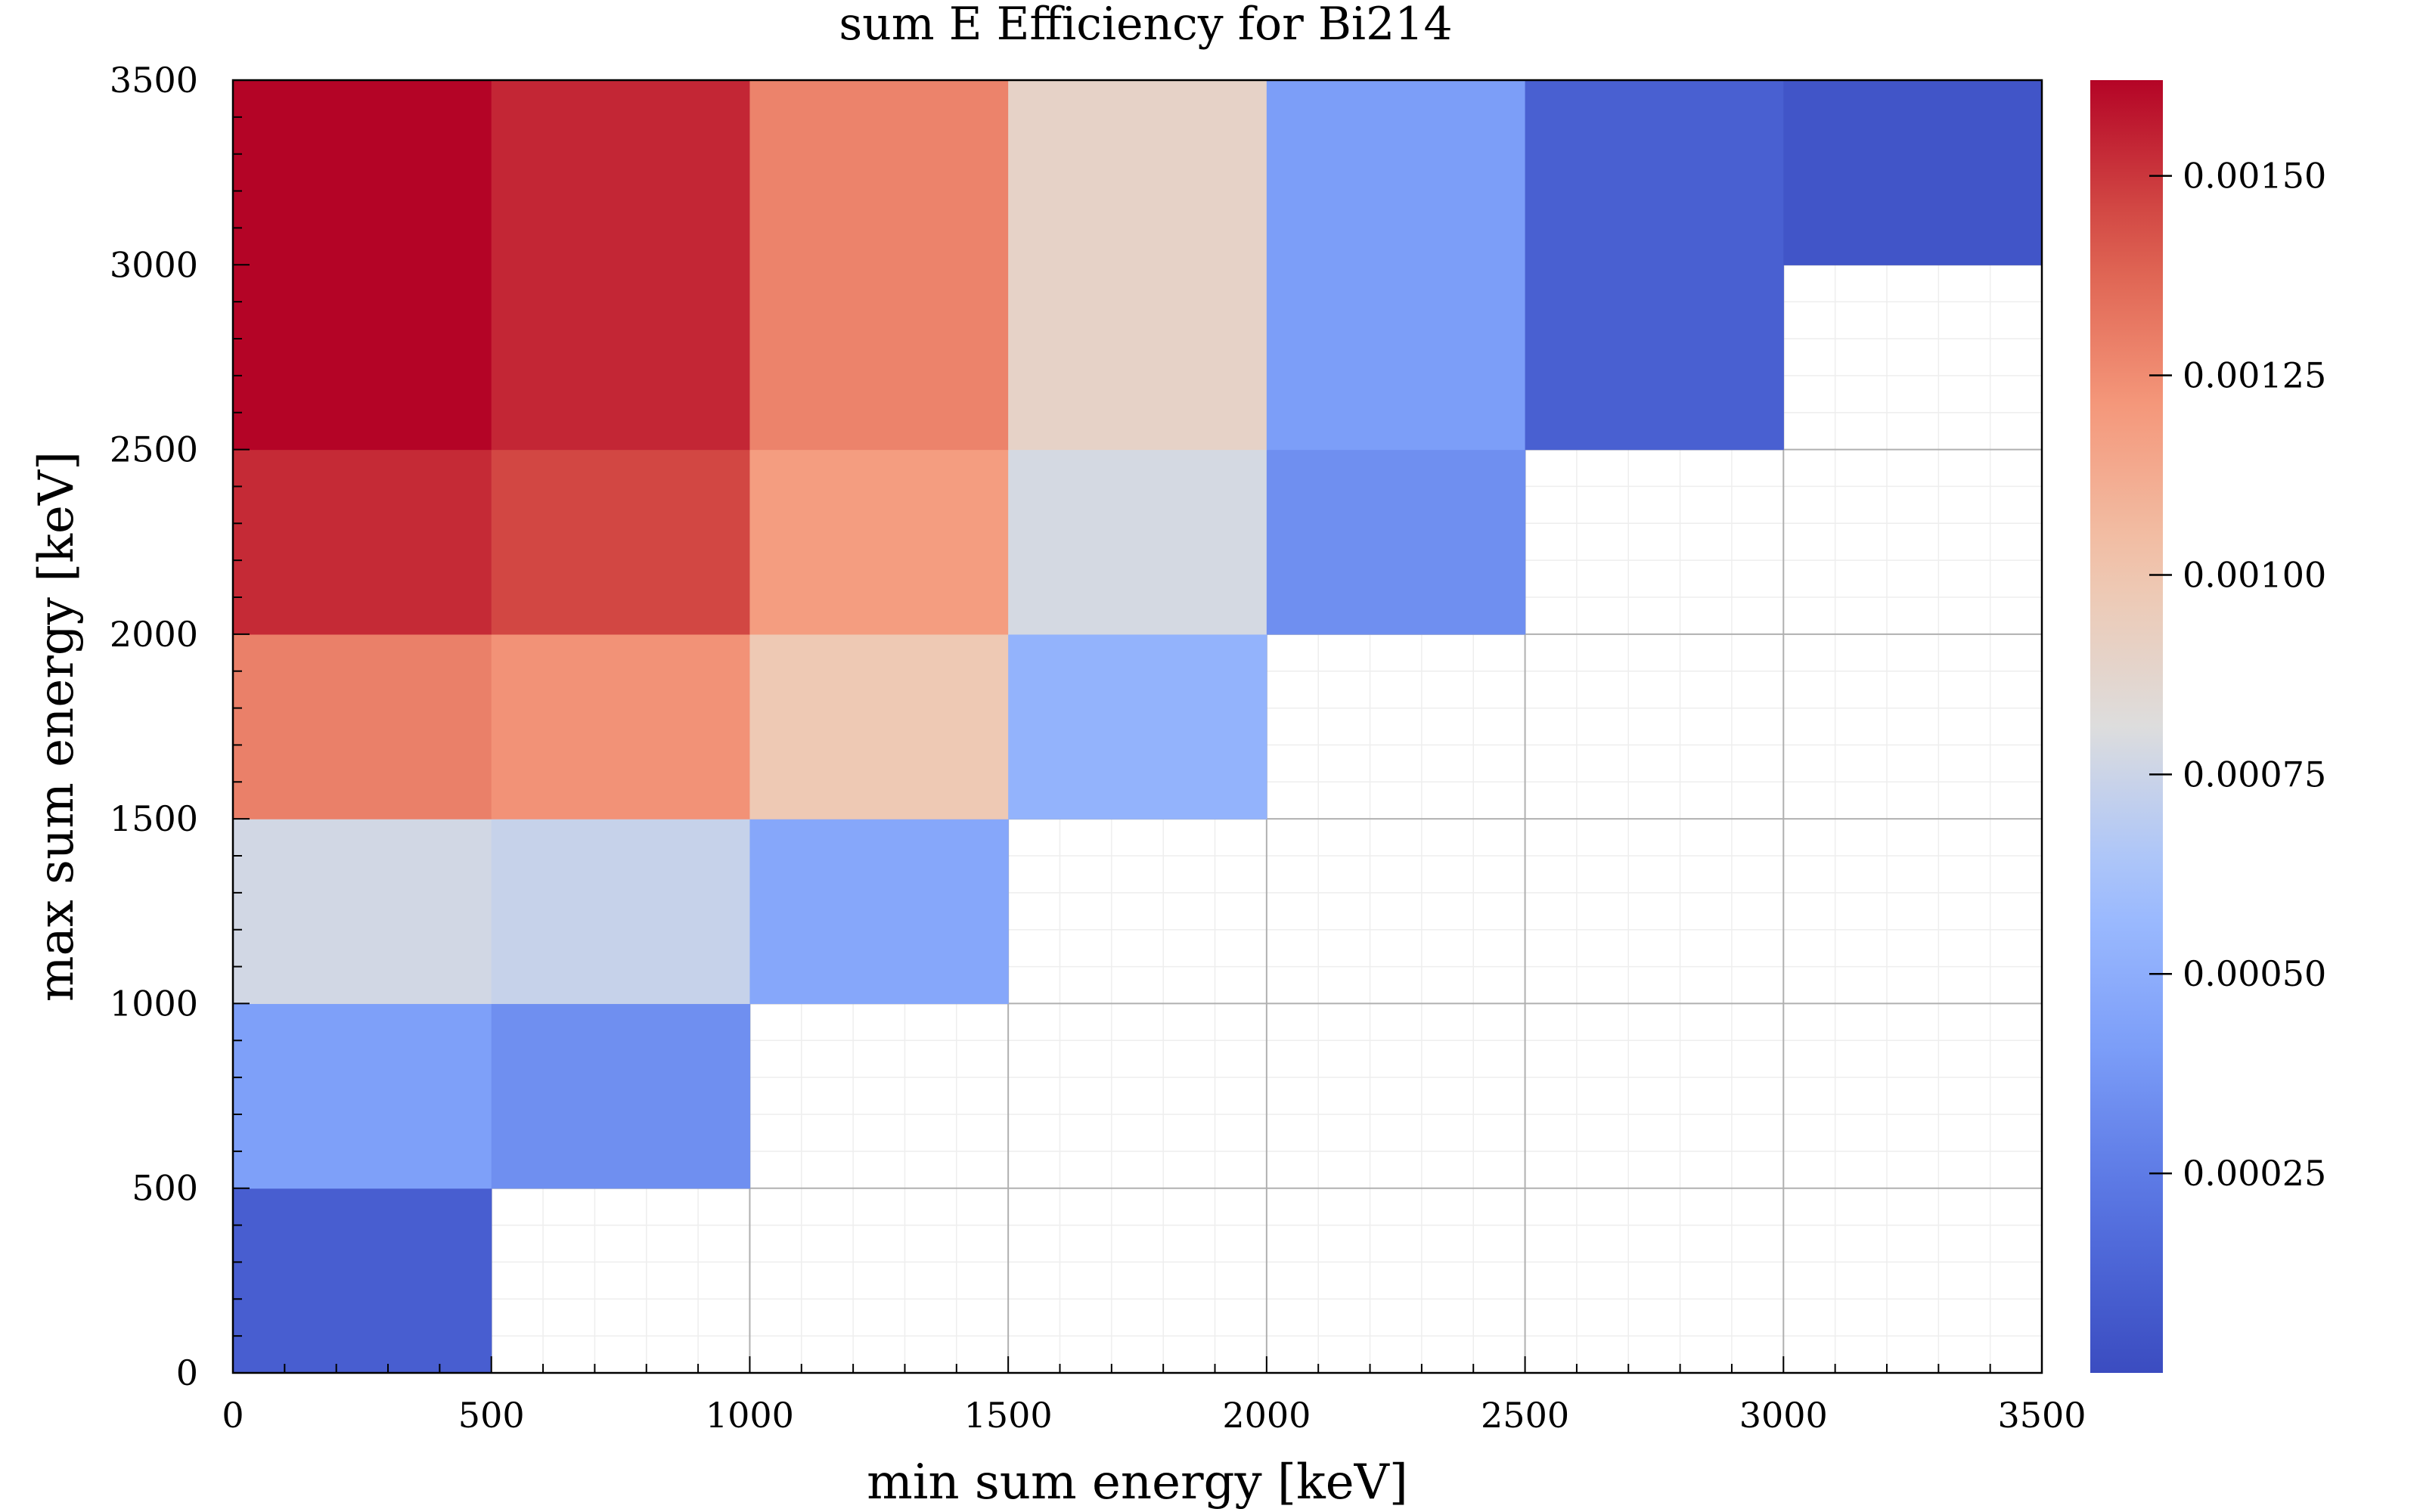 The height and width of the screenshot is (1512, 2420). What do you see at coordinates (1137, 1482) in the screenshot?
I see `x-axis-label: min sum energy [keV]` at bounding box center [1137, 1482].